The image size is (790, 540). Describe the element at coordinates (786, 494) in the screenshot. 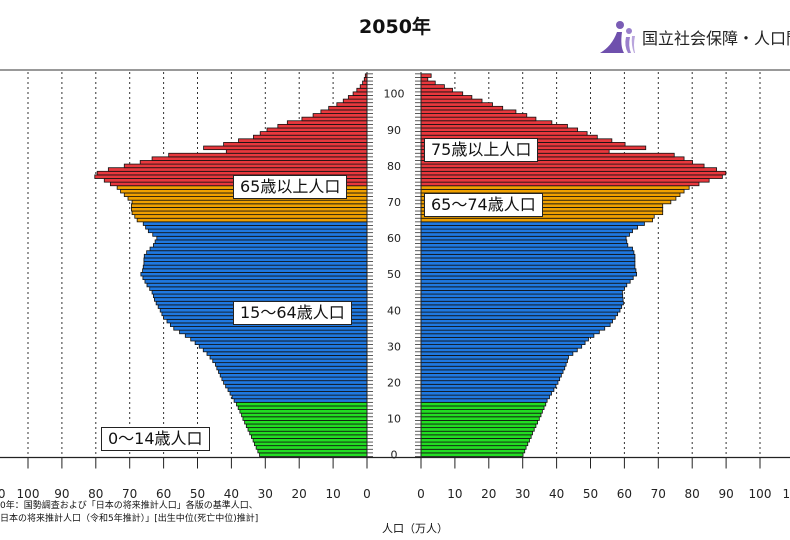

I see `x-tick-label-right: 110` at that location.